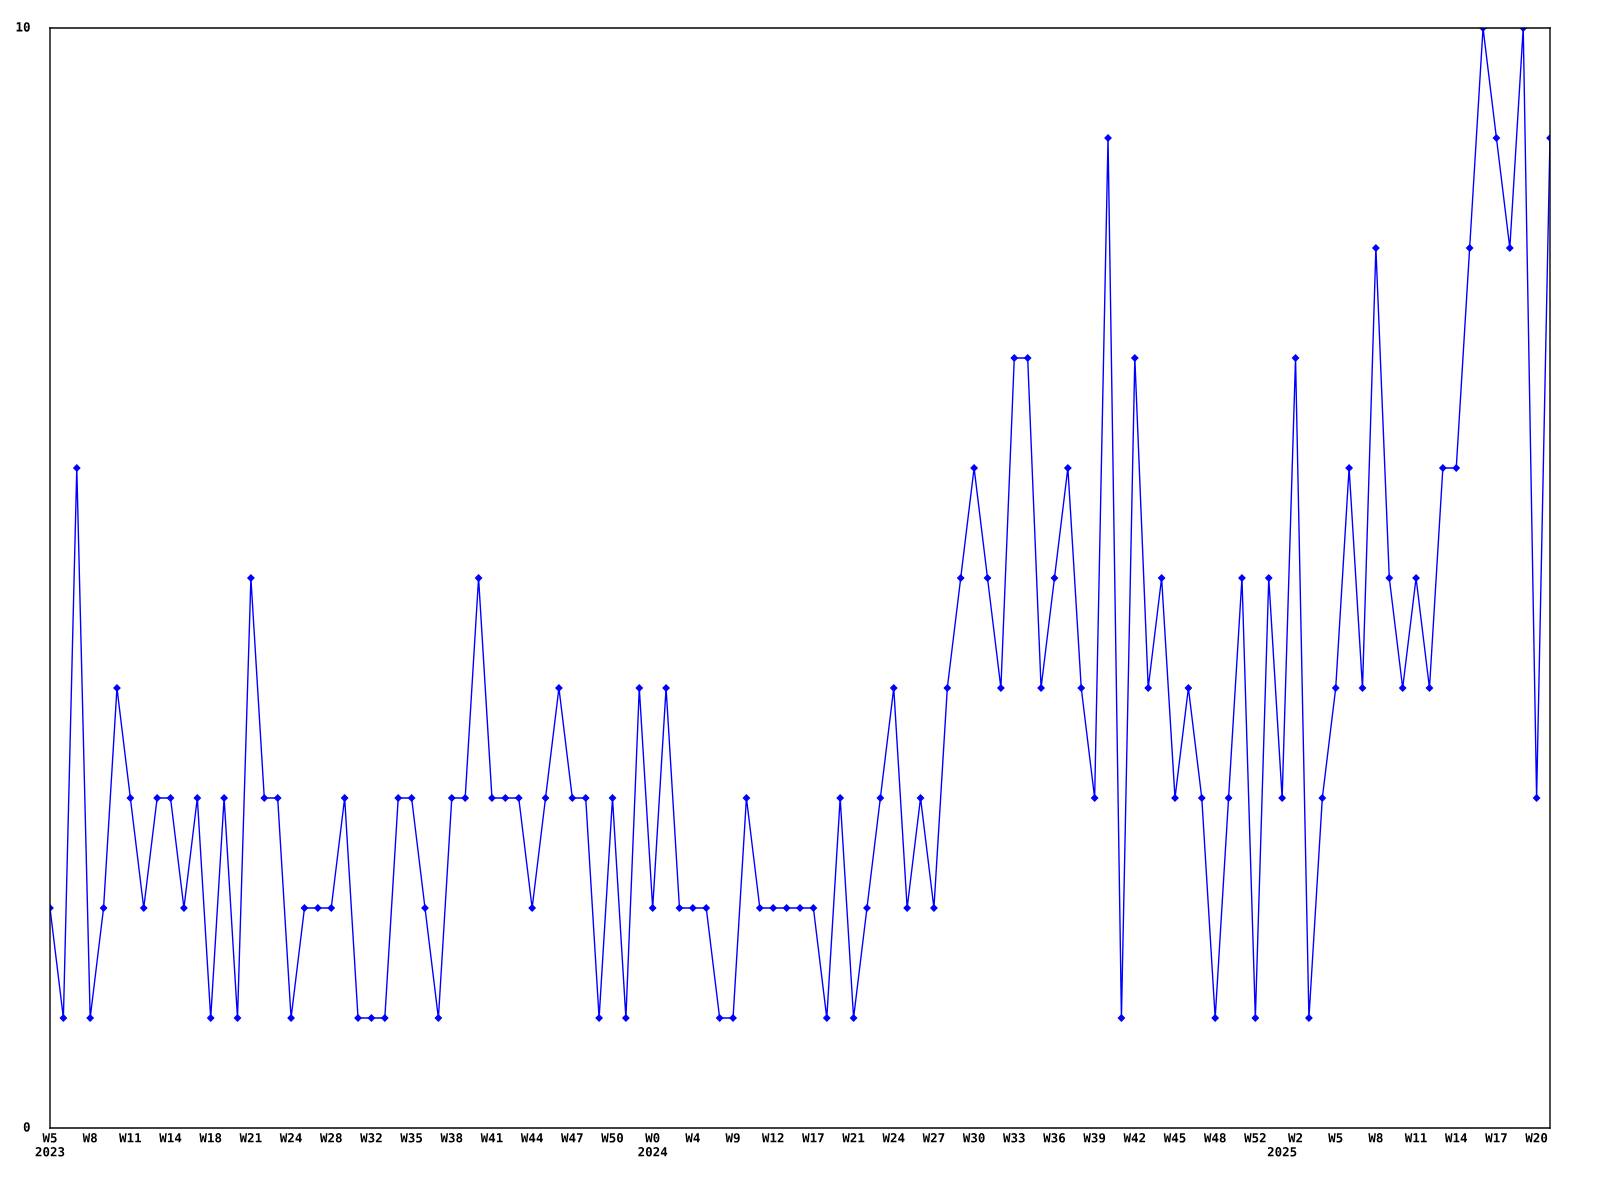  Describe the element at coordinates (210, 1138) in the screenshot. I see `x-tick-label: W18` at that location.